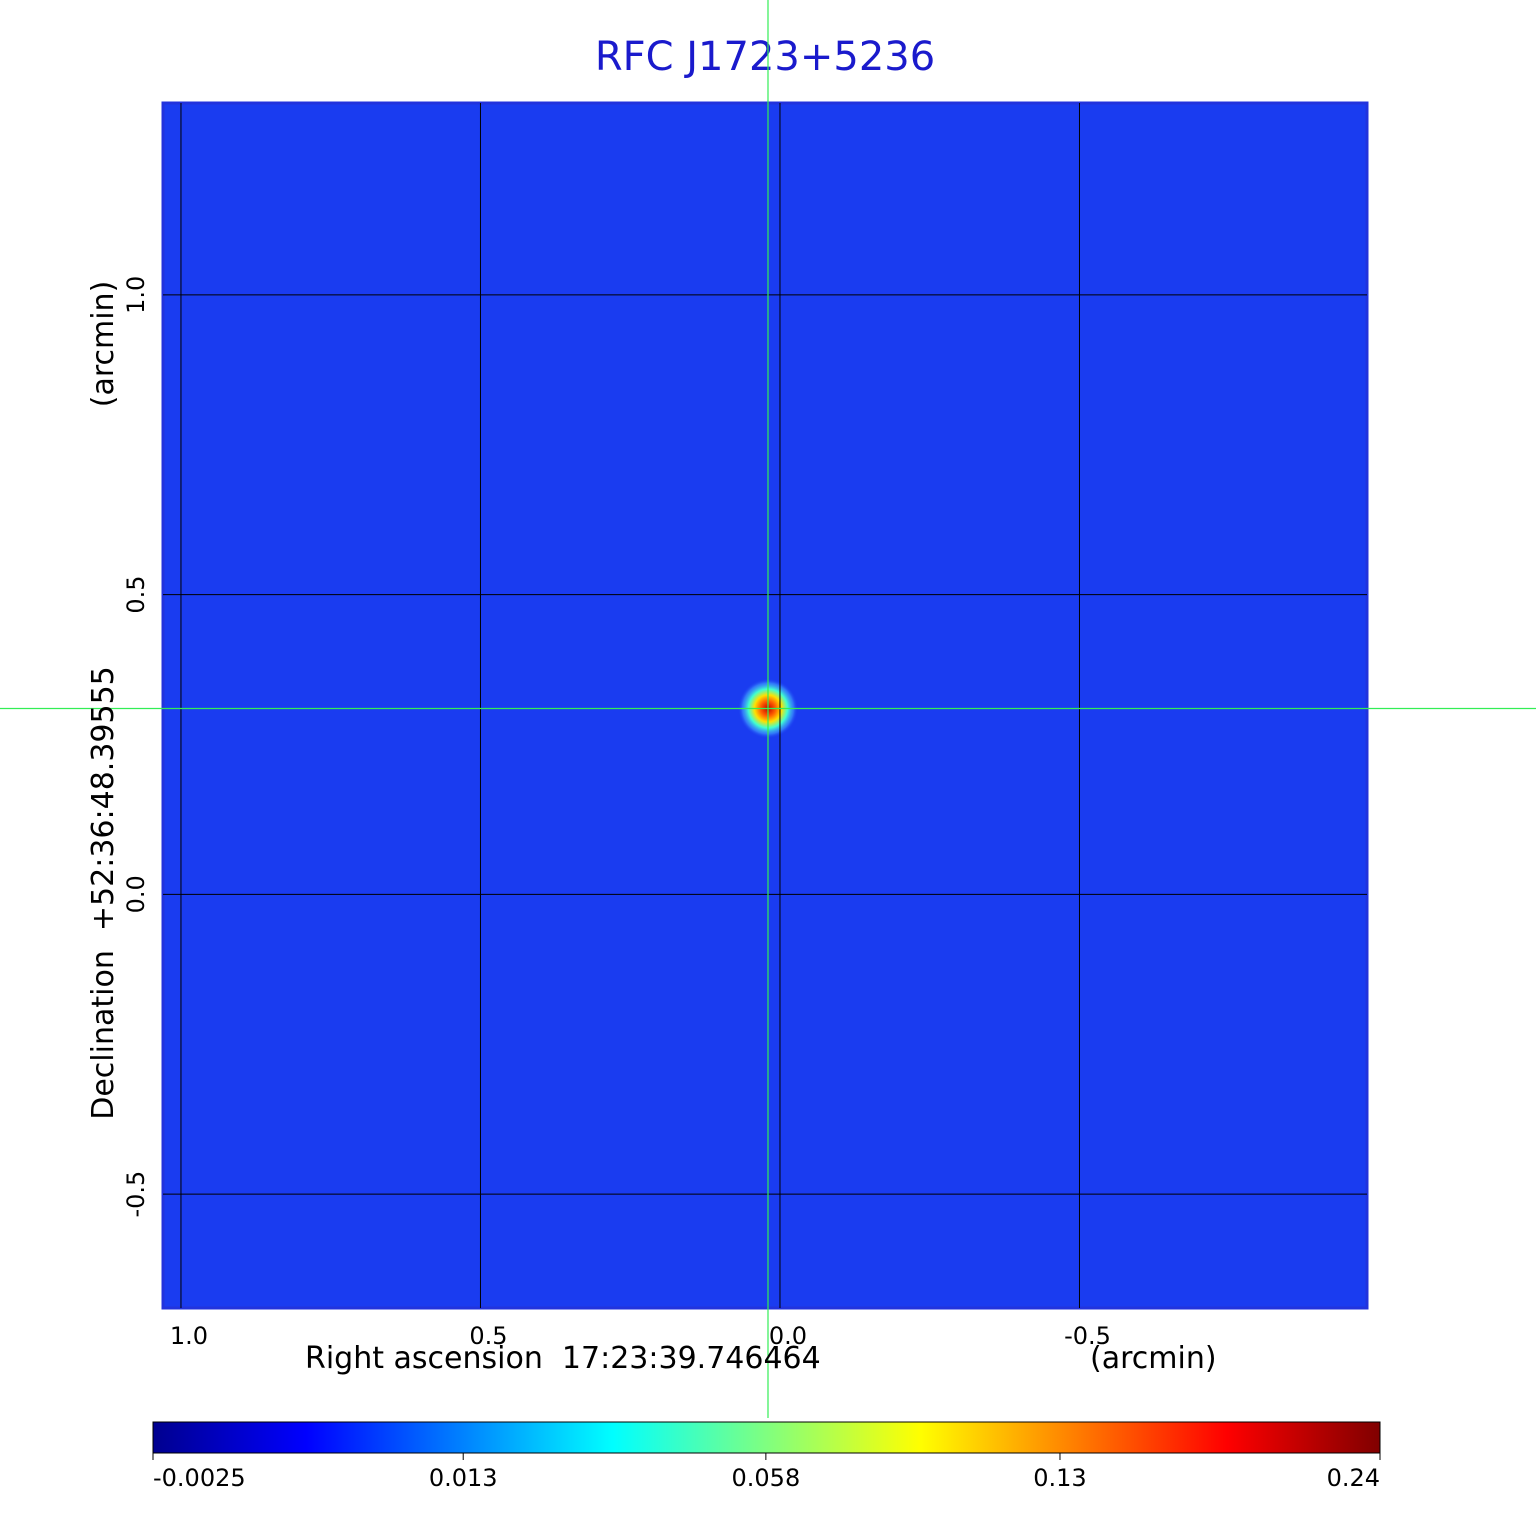  Describe the element at coordinates (1153, 1358) in the screenshot. I see `x-axis-unit: (arcmin)` at that location.